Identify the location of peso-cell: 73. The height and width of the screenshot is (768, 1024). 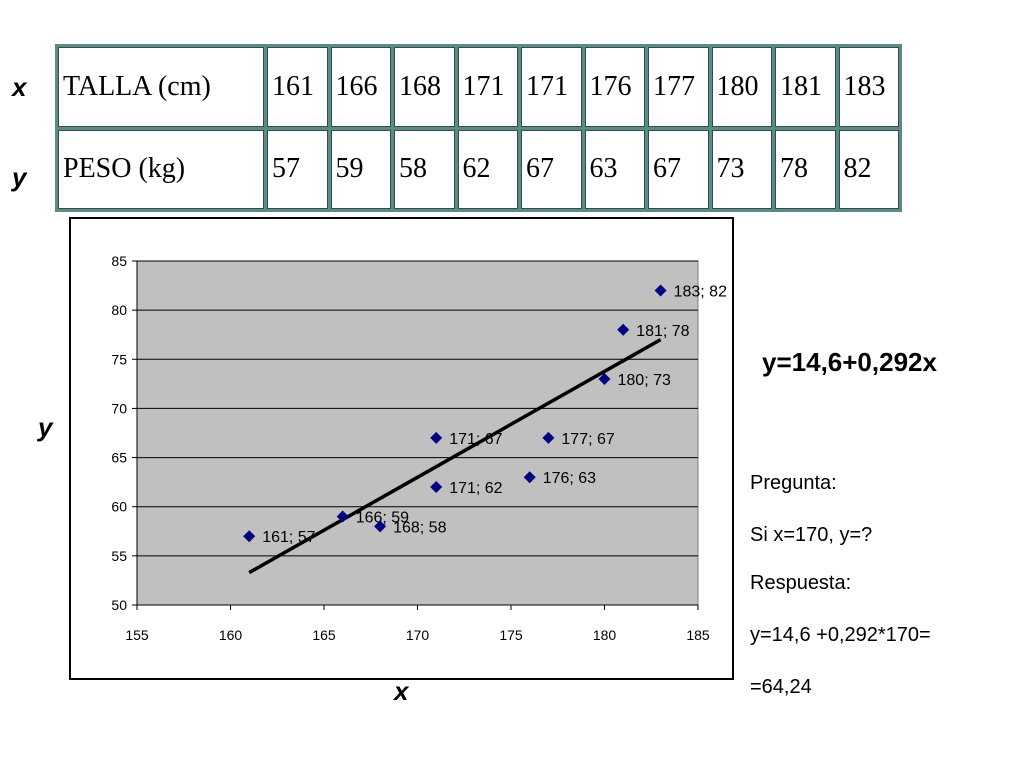
(741, 169).